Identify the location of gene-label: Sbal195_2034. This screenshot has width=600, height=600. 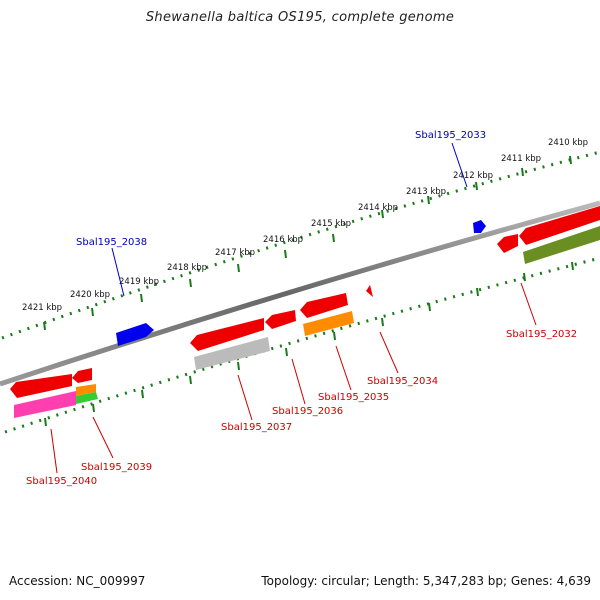
(402, 381).